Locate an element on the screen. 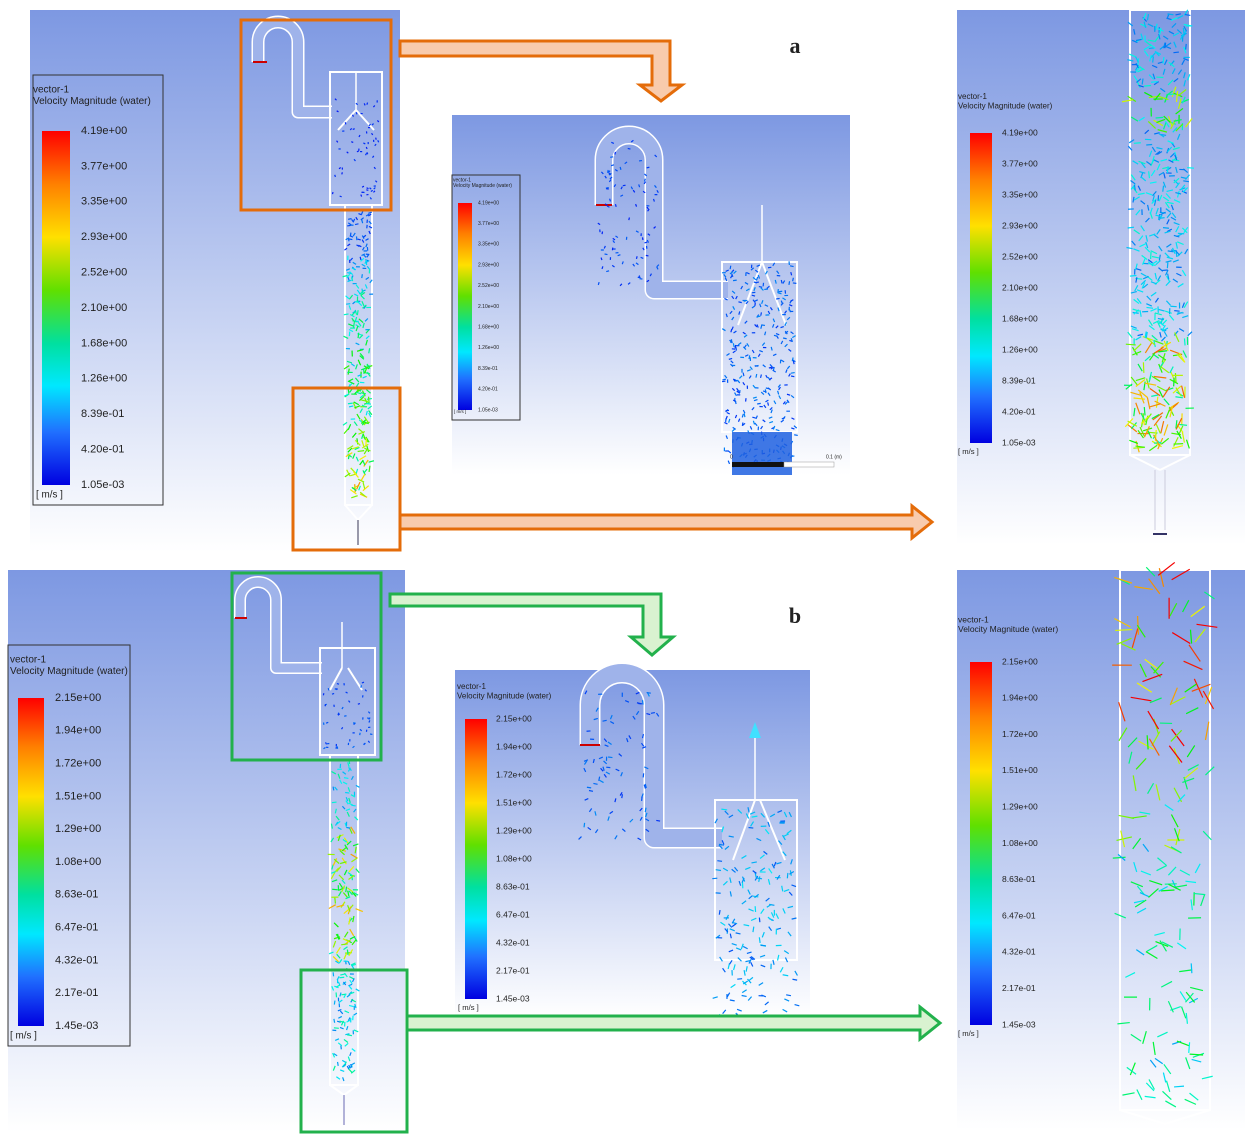 The height and width of the screenshot is (1134, 1248). legend-subtitle: Velocity Magnitude (water) is located at coordinates (69, 671).